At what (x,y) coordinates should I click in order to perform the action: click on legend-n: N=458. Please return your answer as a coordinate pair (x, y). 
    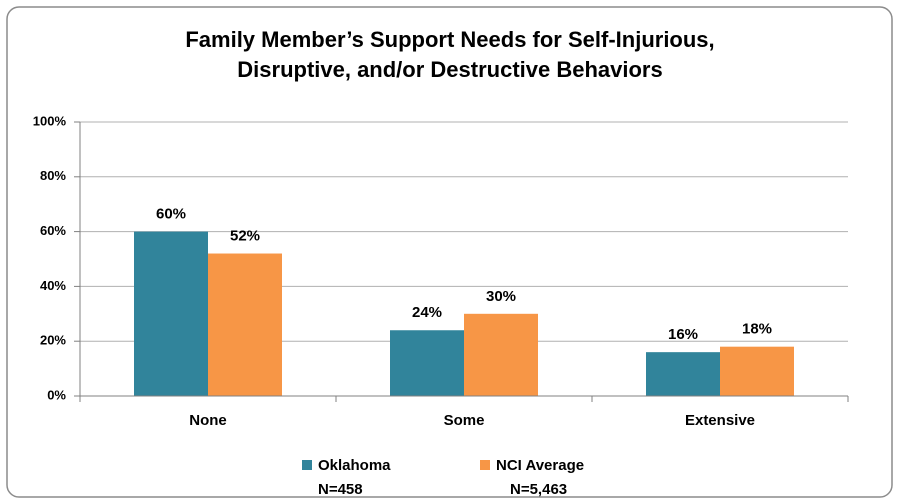
    Looking at the image, I should click on (340, 489).